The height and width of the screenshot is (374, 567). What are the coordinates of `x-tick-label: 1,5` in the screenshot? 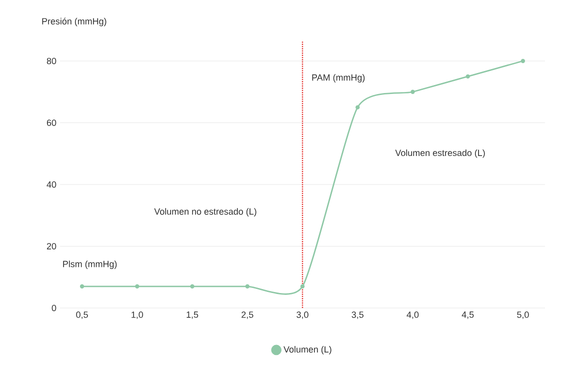 It's located at (192, 315).